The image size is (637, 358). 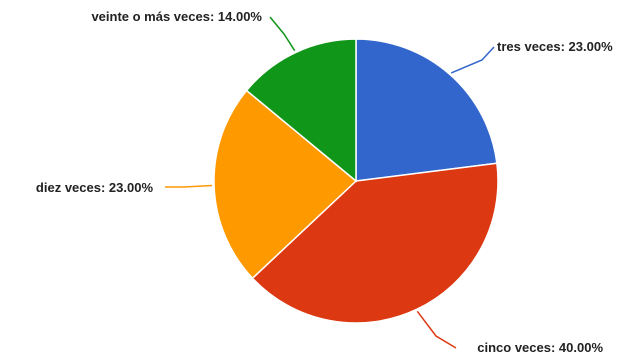 I want to click on pie-slice-veinte-o-más-veces, so click(x=301, y=110).